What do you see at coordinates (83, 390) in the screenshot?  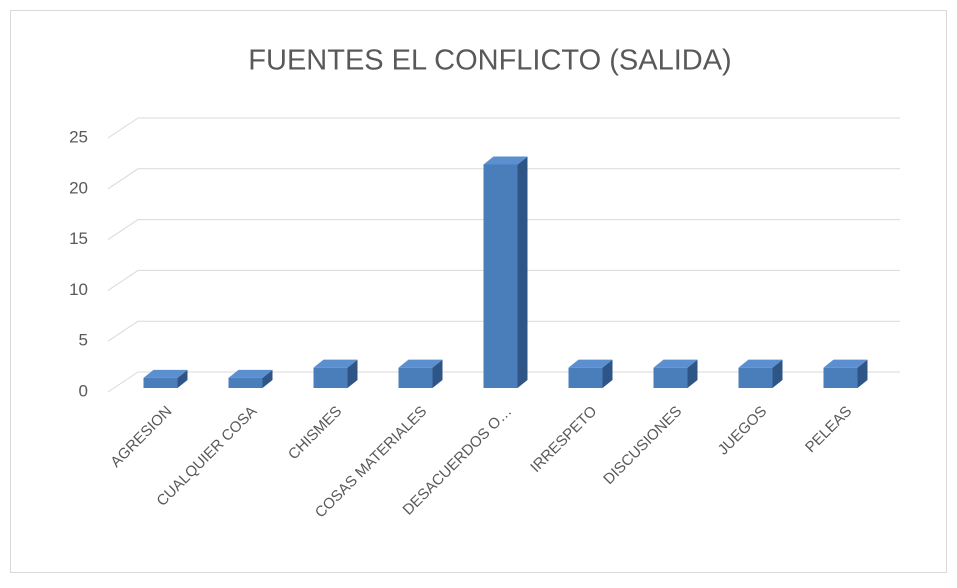 I see `y-tick-label: 0` at bounding box center [83, 390].